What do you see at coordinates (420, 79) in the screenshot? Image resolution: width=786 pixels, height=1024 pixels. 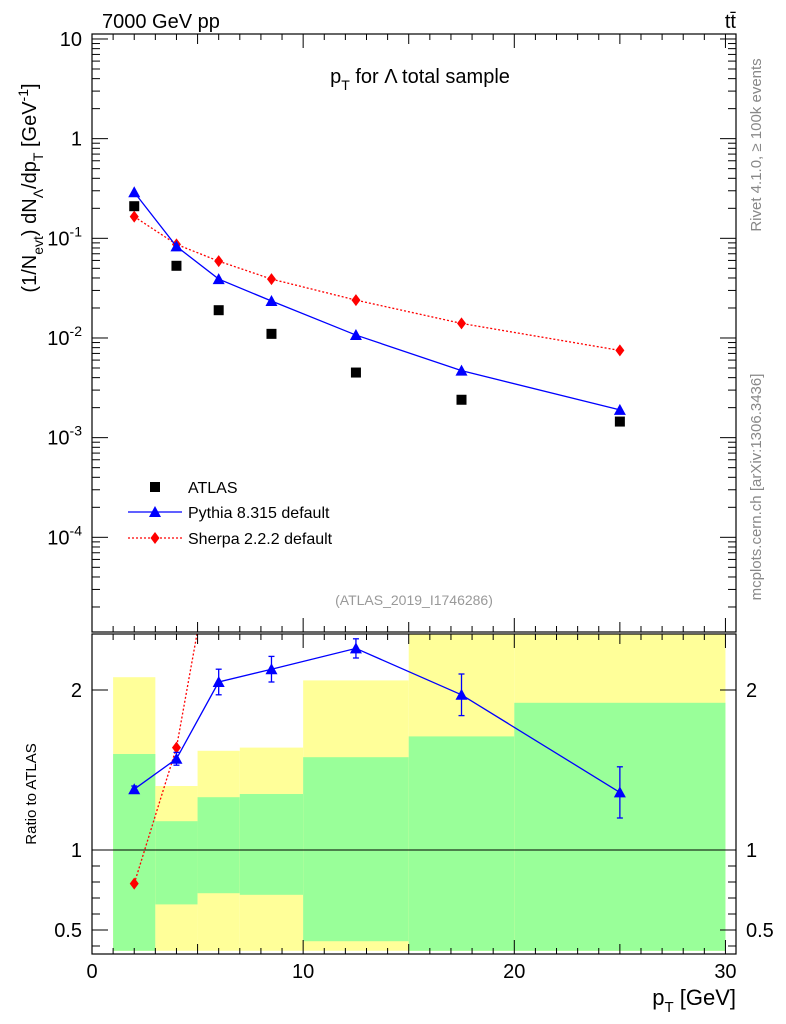 I see `plot-title: pT for Λ total sample` at bounding box center [420, 79].